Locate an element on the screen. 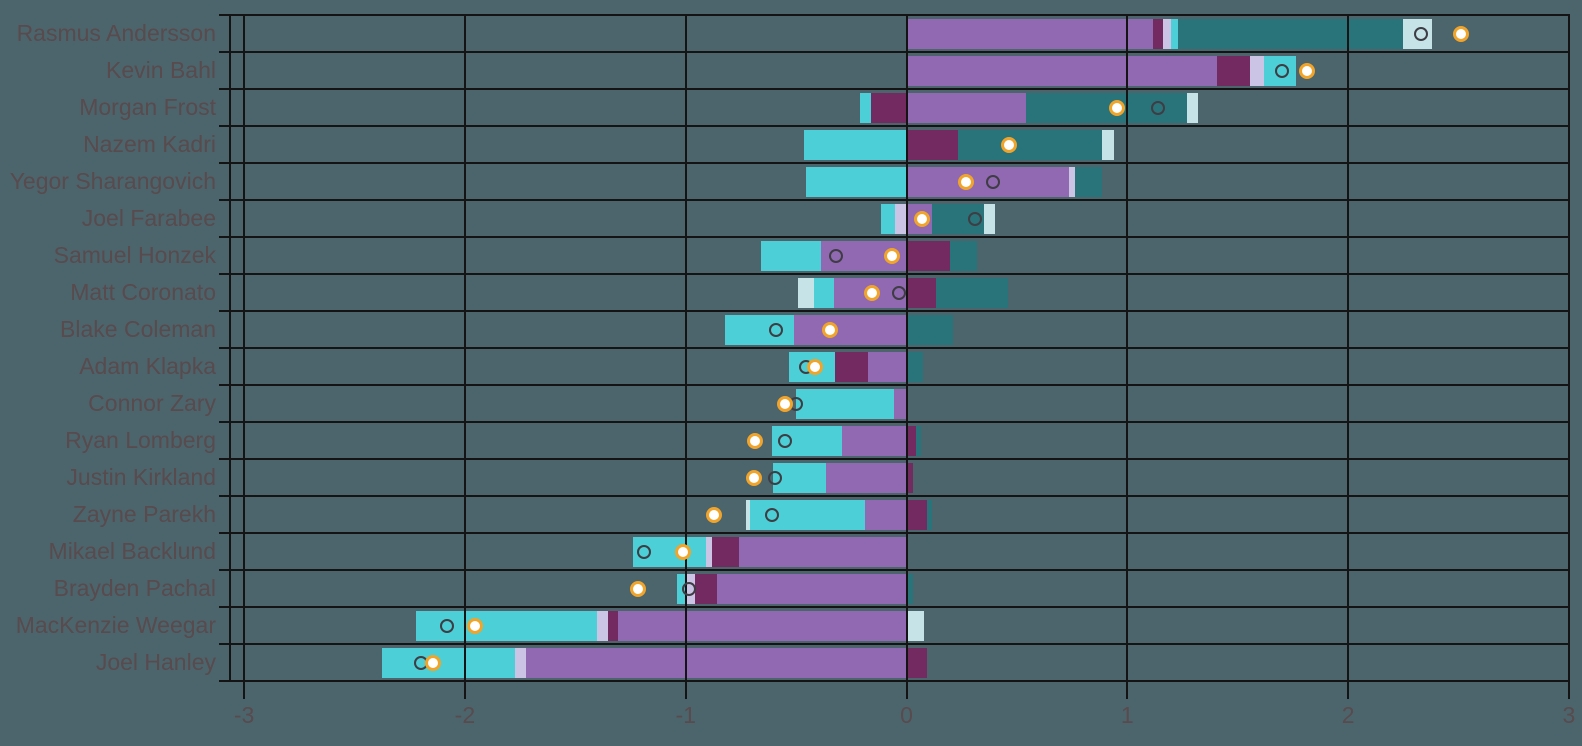 This screenshot has width=1582, height=746. x-tick-label: 2 is located at coordinates (1348, 715).